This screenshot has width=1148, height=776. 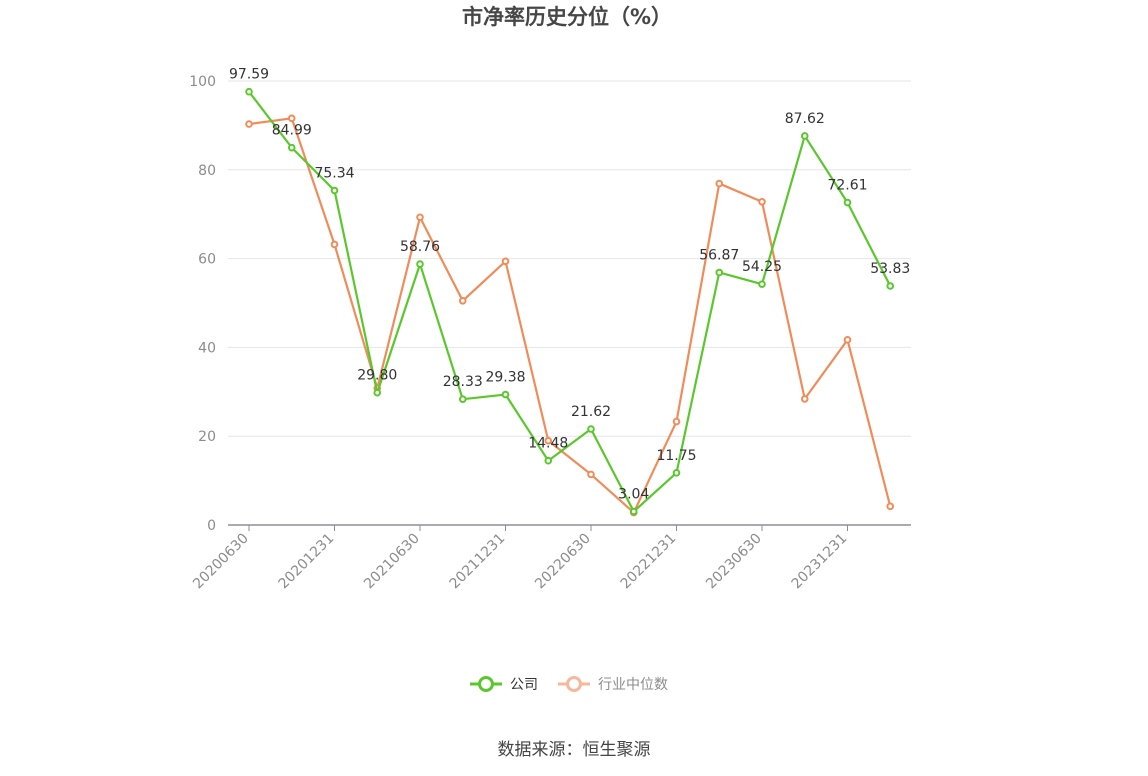 What do you see at coordinates (249, 75) in the screenshot?
I see `data-label: 97.59` at bounding box center [249, 75].